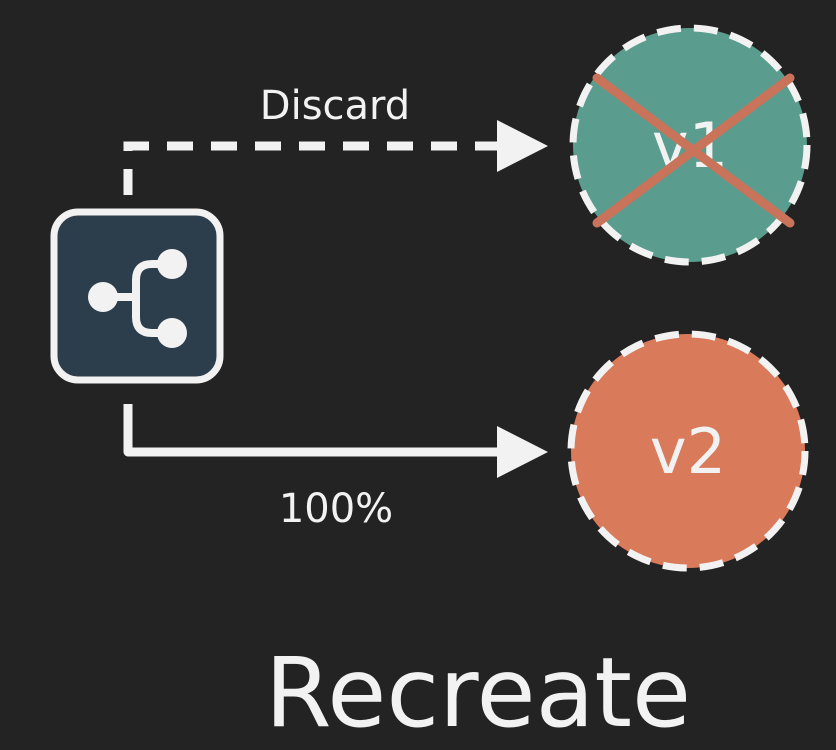  Describe the element at coordinates (336, 509) in the screenshot. I see `traffic-label: 100%` at that location.